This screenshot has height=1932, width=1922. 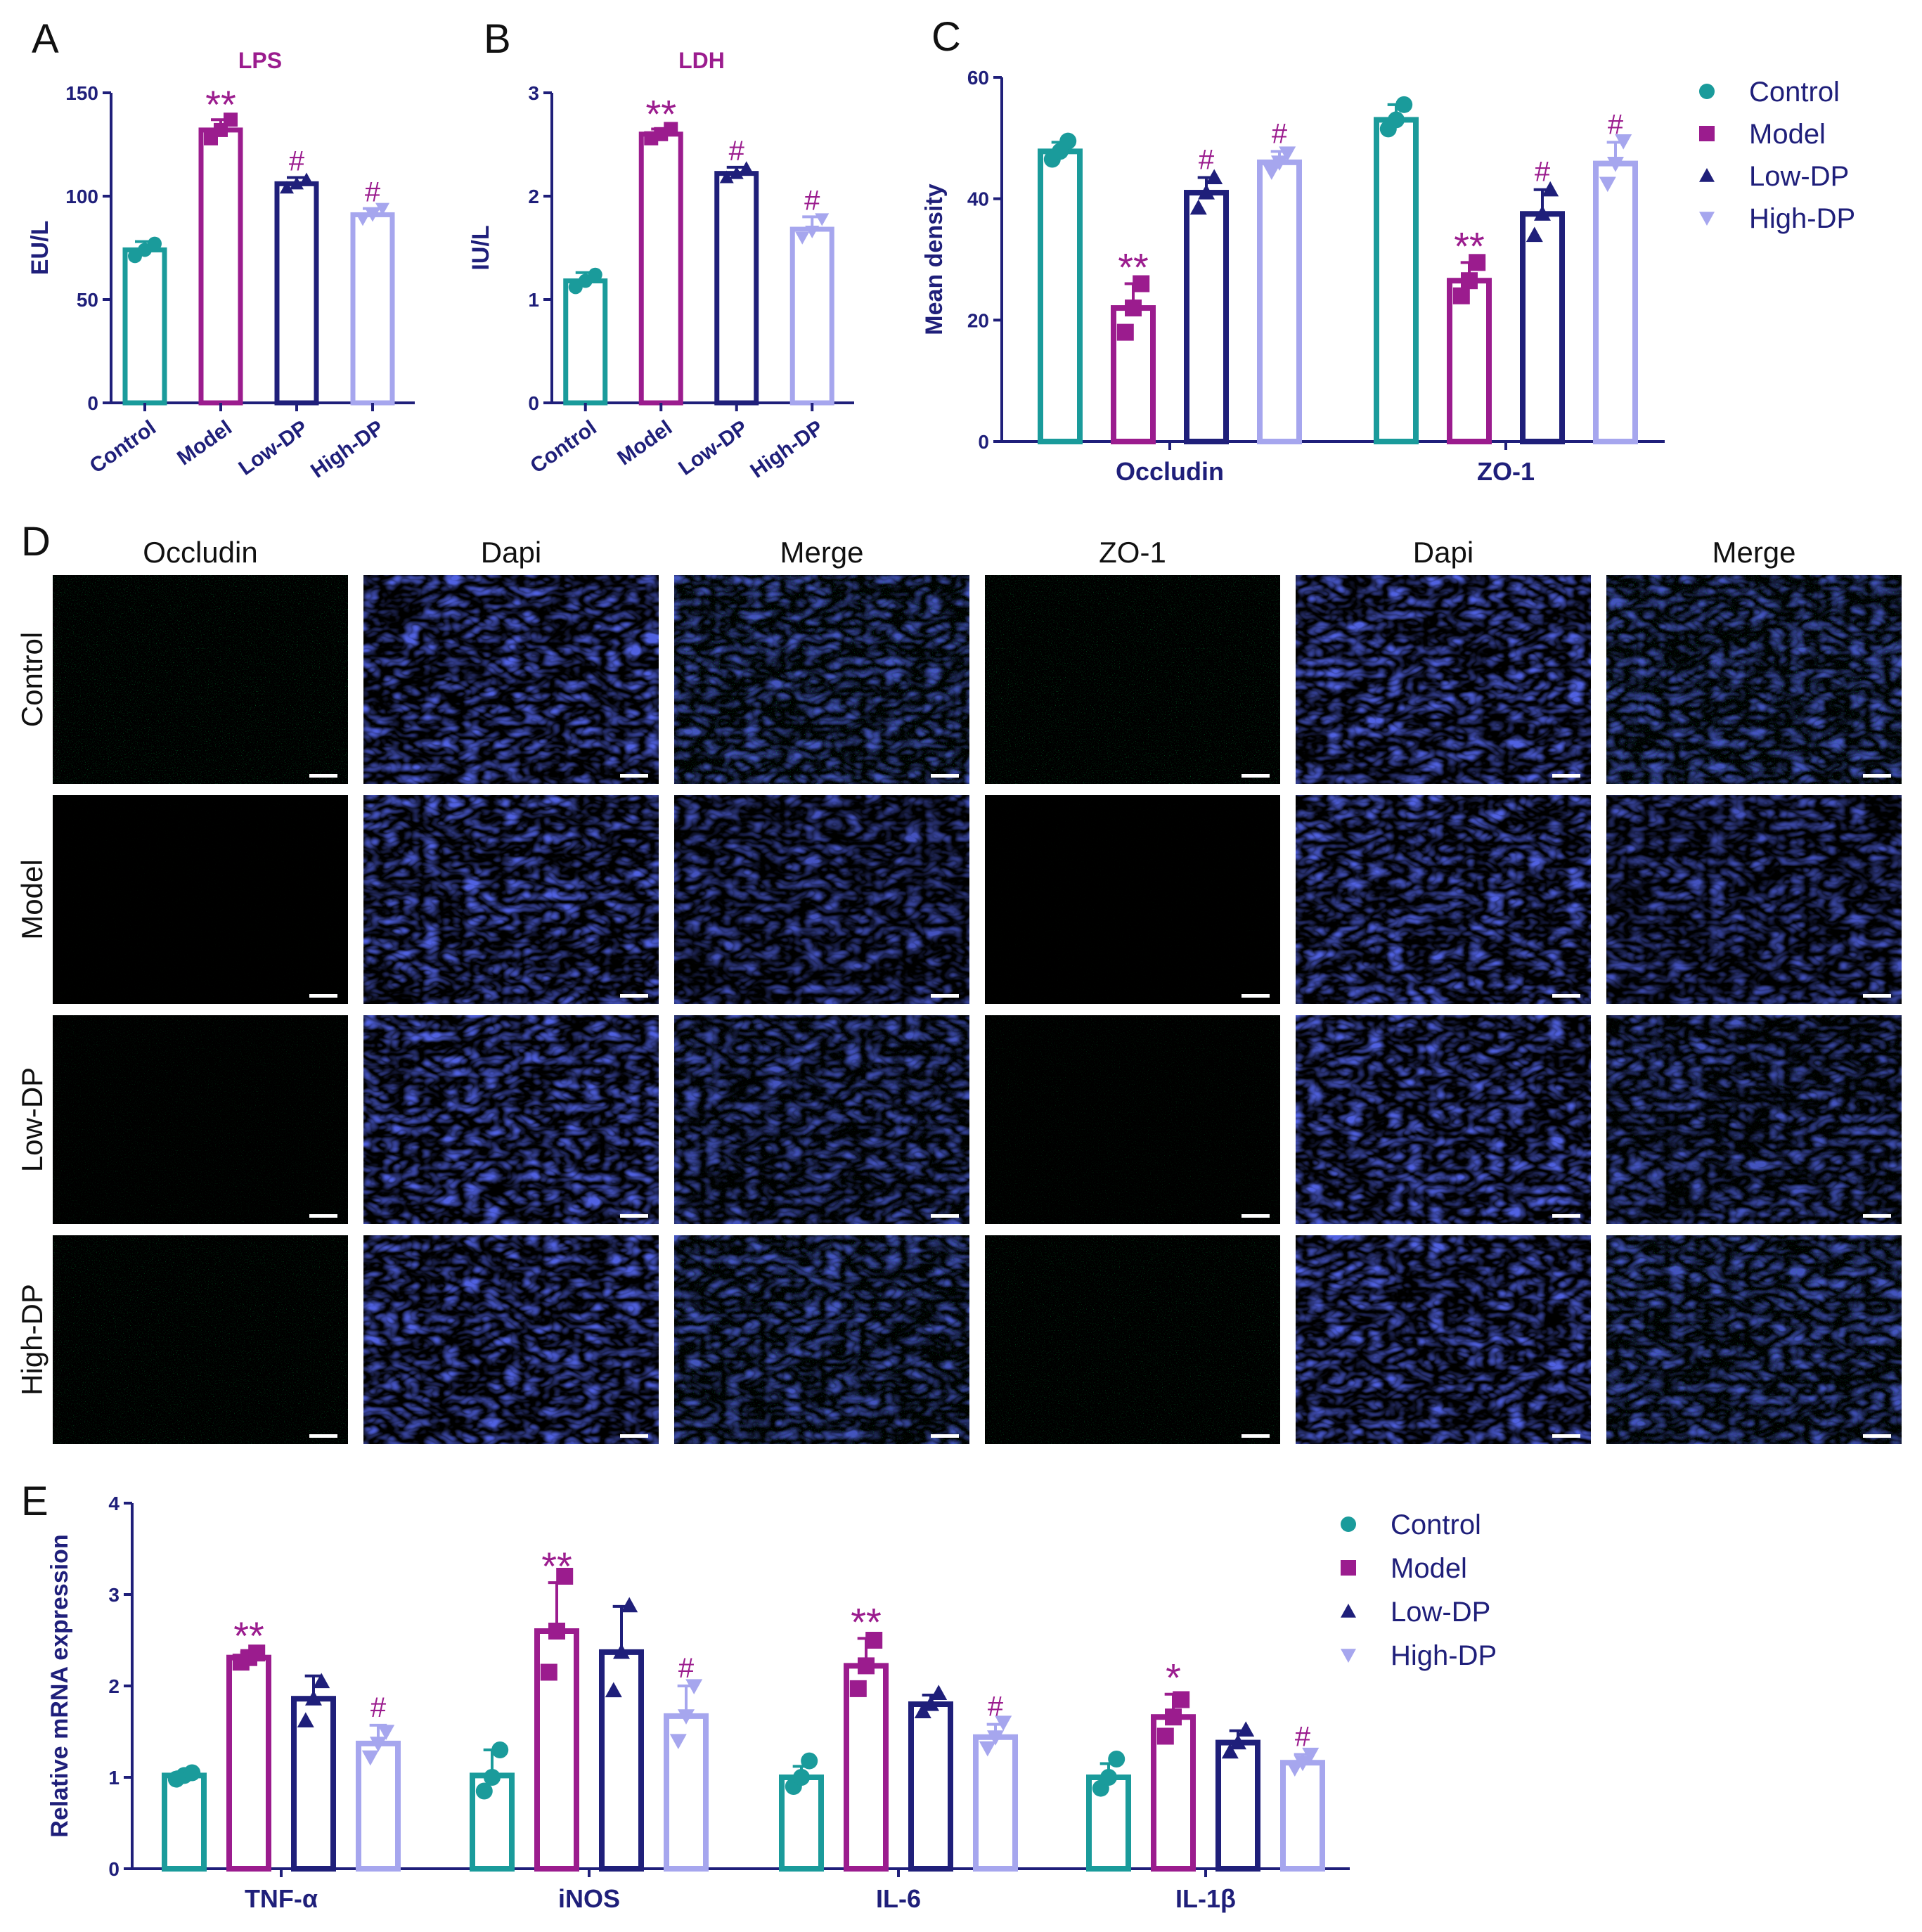 I want to click on panel-letter-e: E, so click(x=35, y=1501).